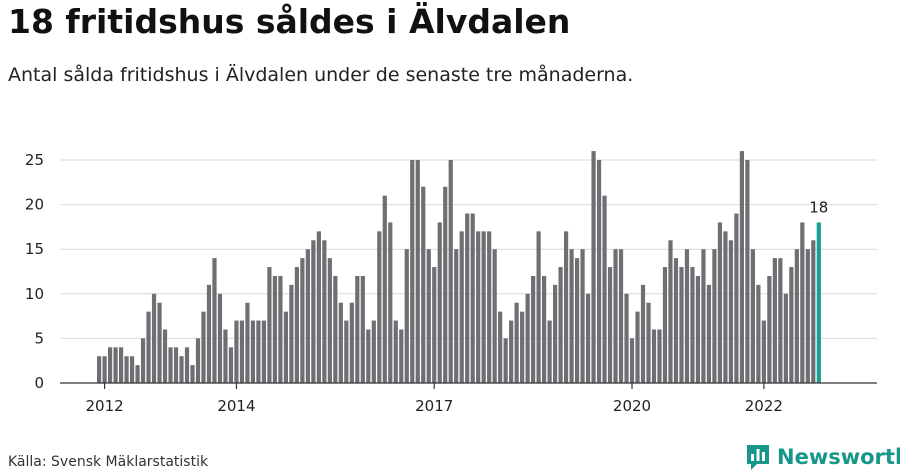  What do you see at coordinates (758, 457) in the screenshot?
I see `newsworthy-logo-icon` at bounding box center [758, 457].